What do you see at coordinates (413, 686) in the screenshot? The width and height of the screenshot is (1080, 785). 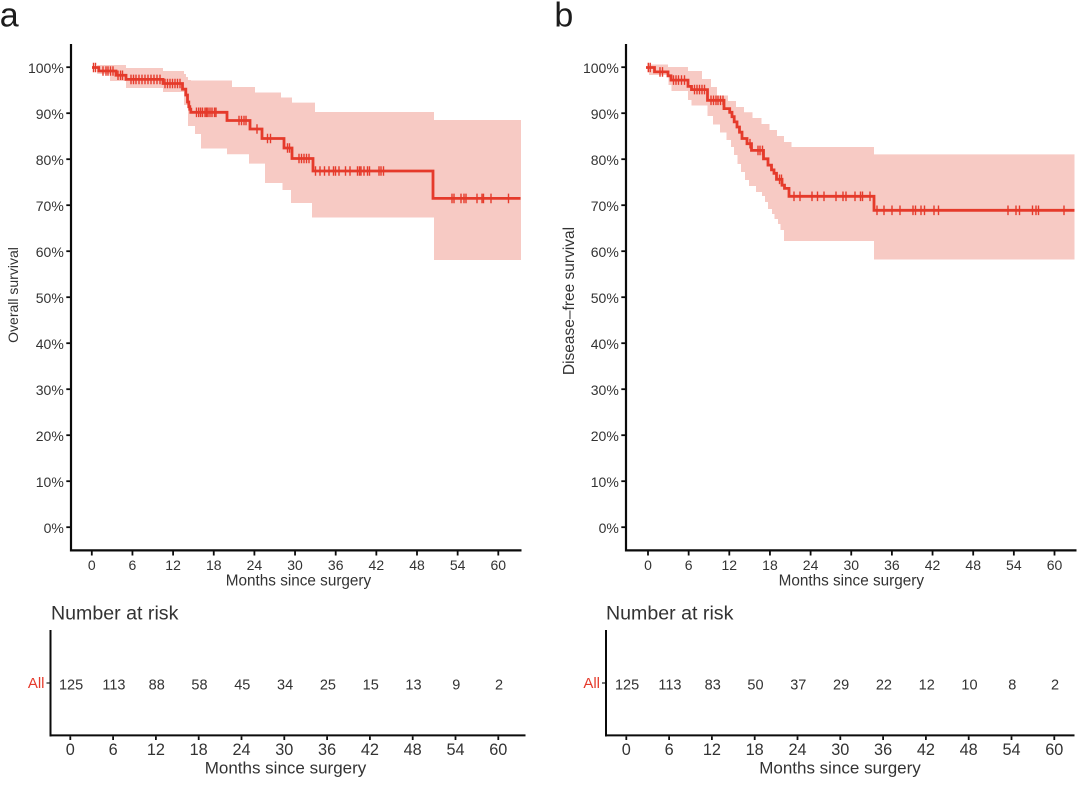 I see `svg-text: 13` at bounding box center [413, 686].